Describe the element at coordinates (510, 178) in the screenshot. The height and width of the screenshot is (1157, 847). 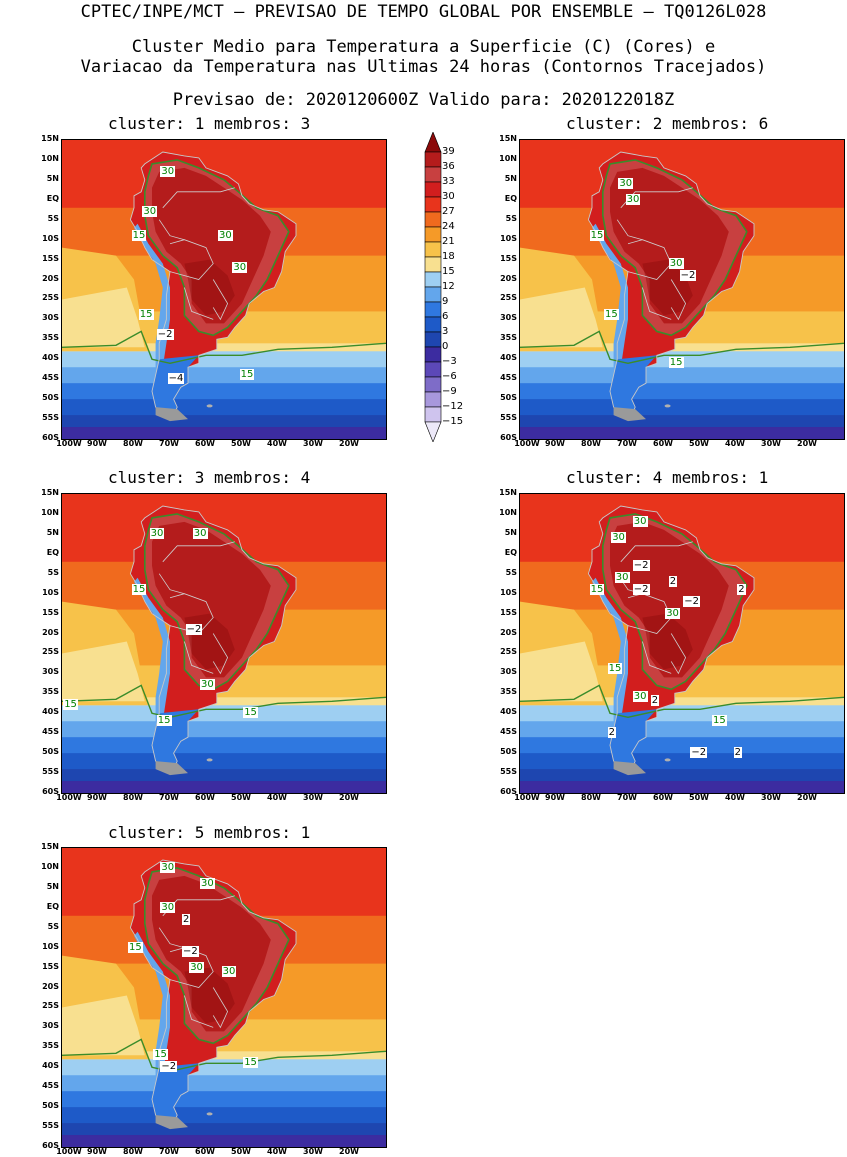
I see `lat-tick-label: 5N` at that location.